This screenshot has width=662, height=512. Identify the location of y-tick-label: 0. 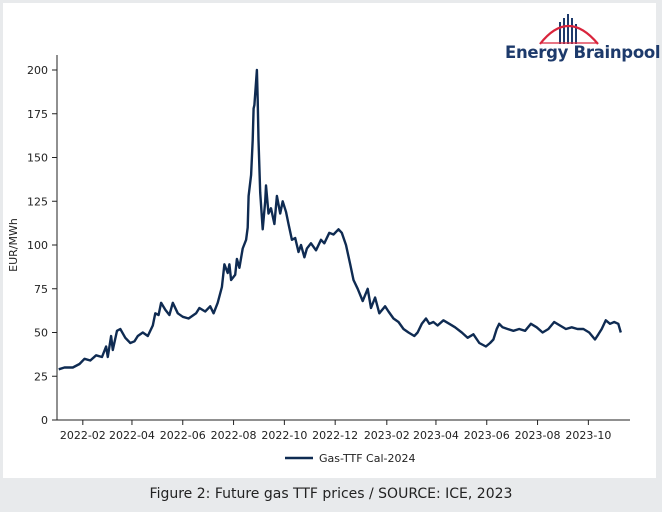
(44, 420).